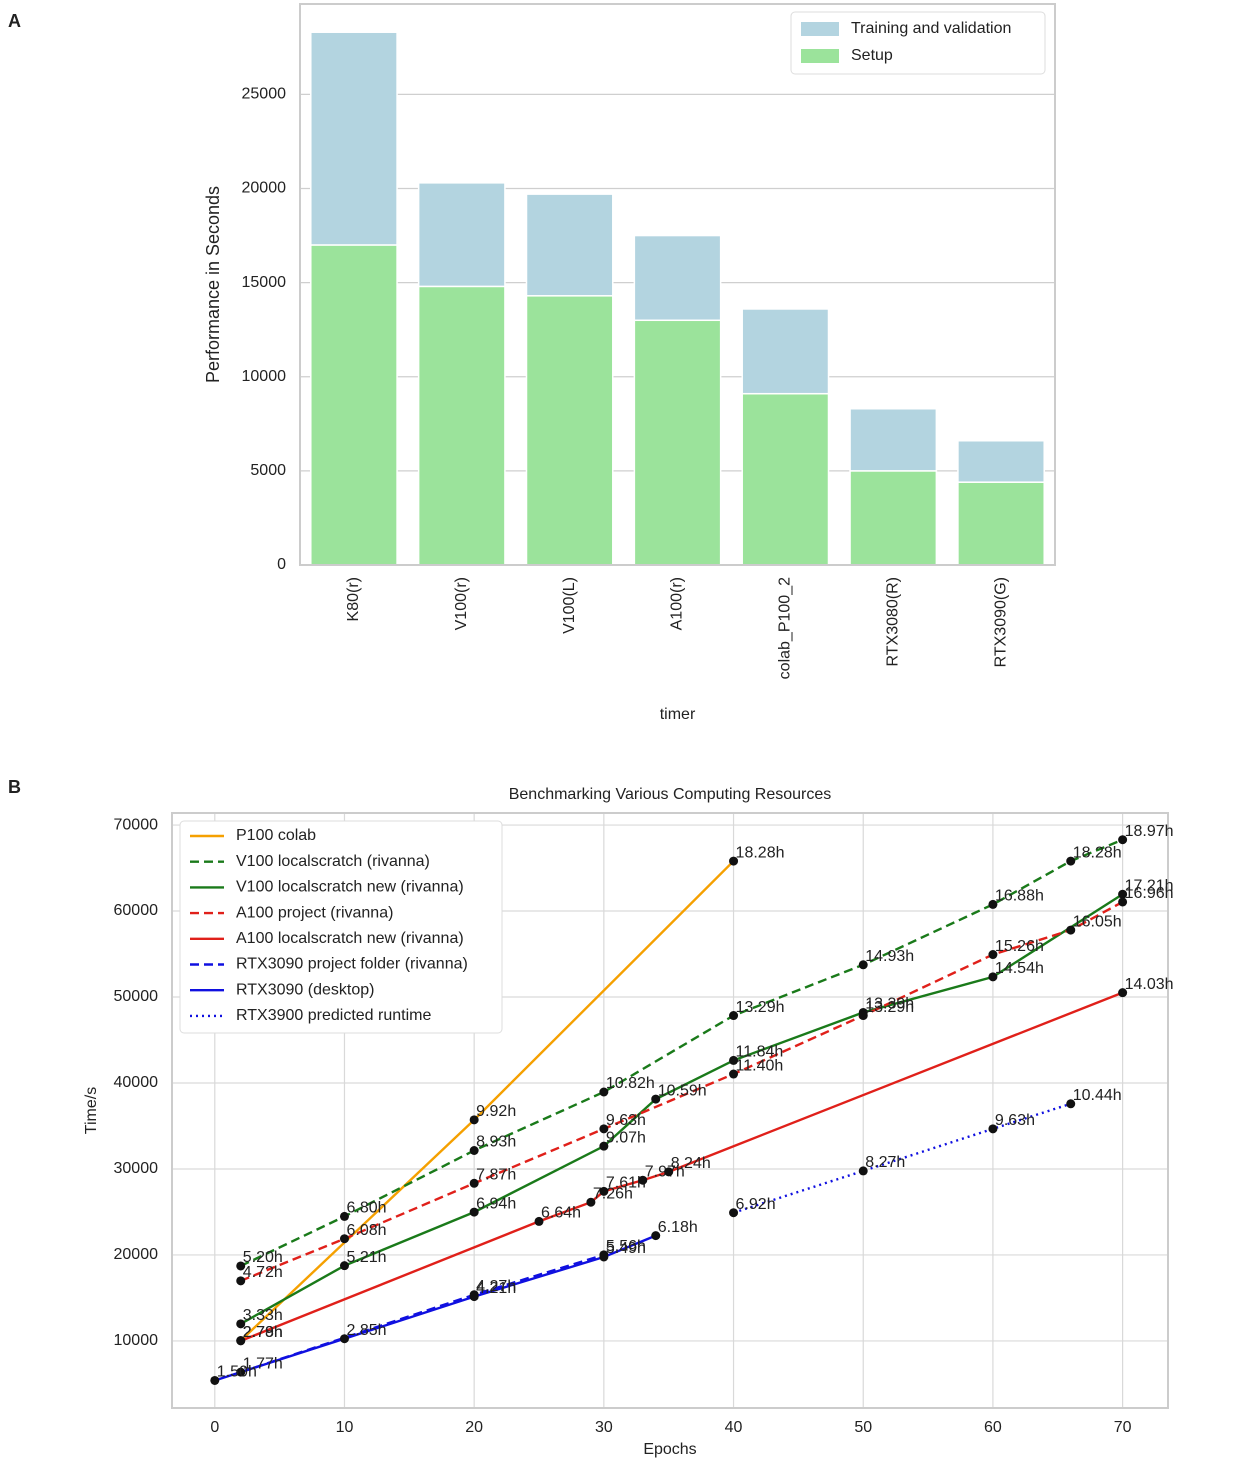 The height and width of the screenshot is (1463, 1257). I want to click on legend-label: RTX3090 project folder (rivanna), so click(352, 964).